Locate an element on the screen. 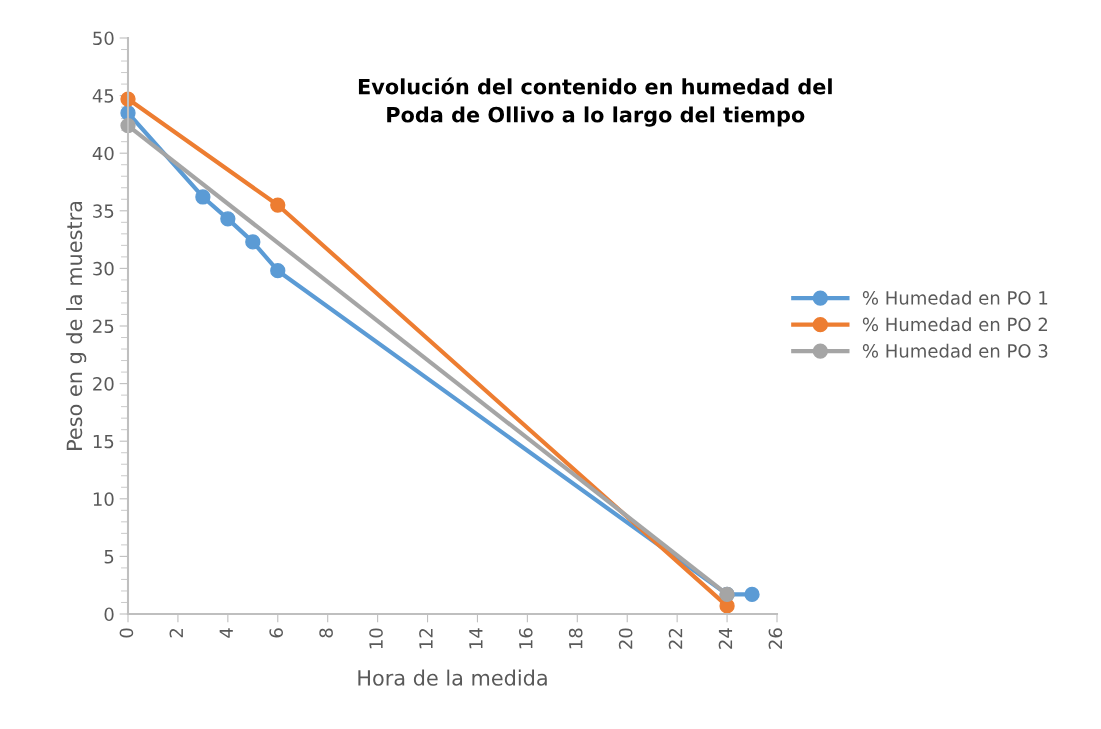  x-tick-label: 24 is located at coordinates (725, 638).